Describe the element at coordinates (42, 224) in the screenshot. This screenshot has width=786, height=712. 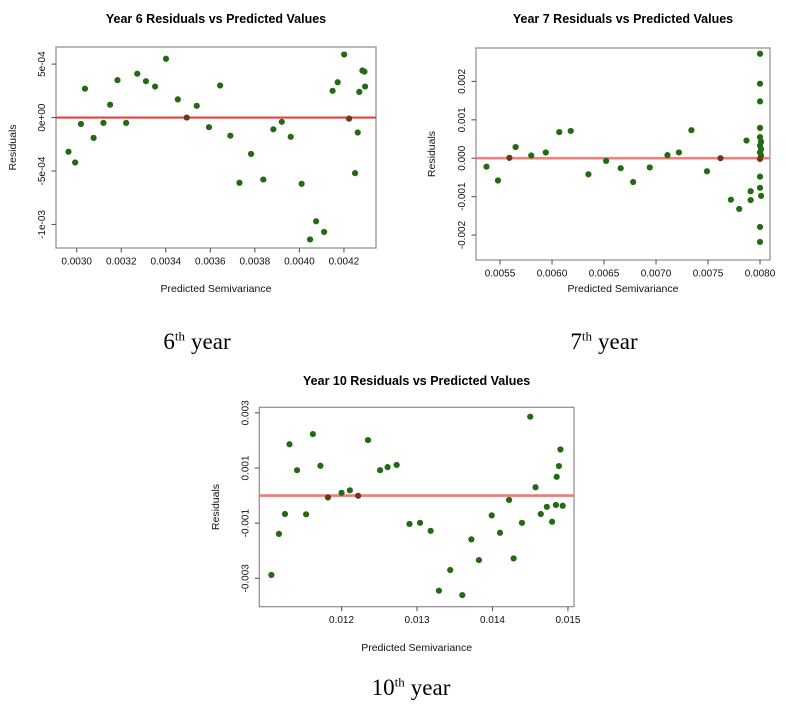
I see `y-tick-label: -1e-03` at that location.